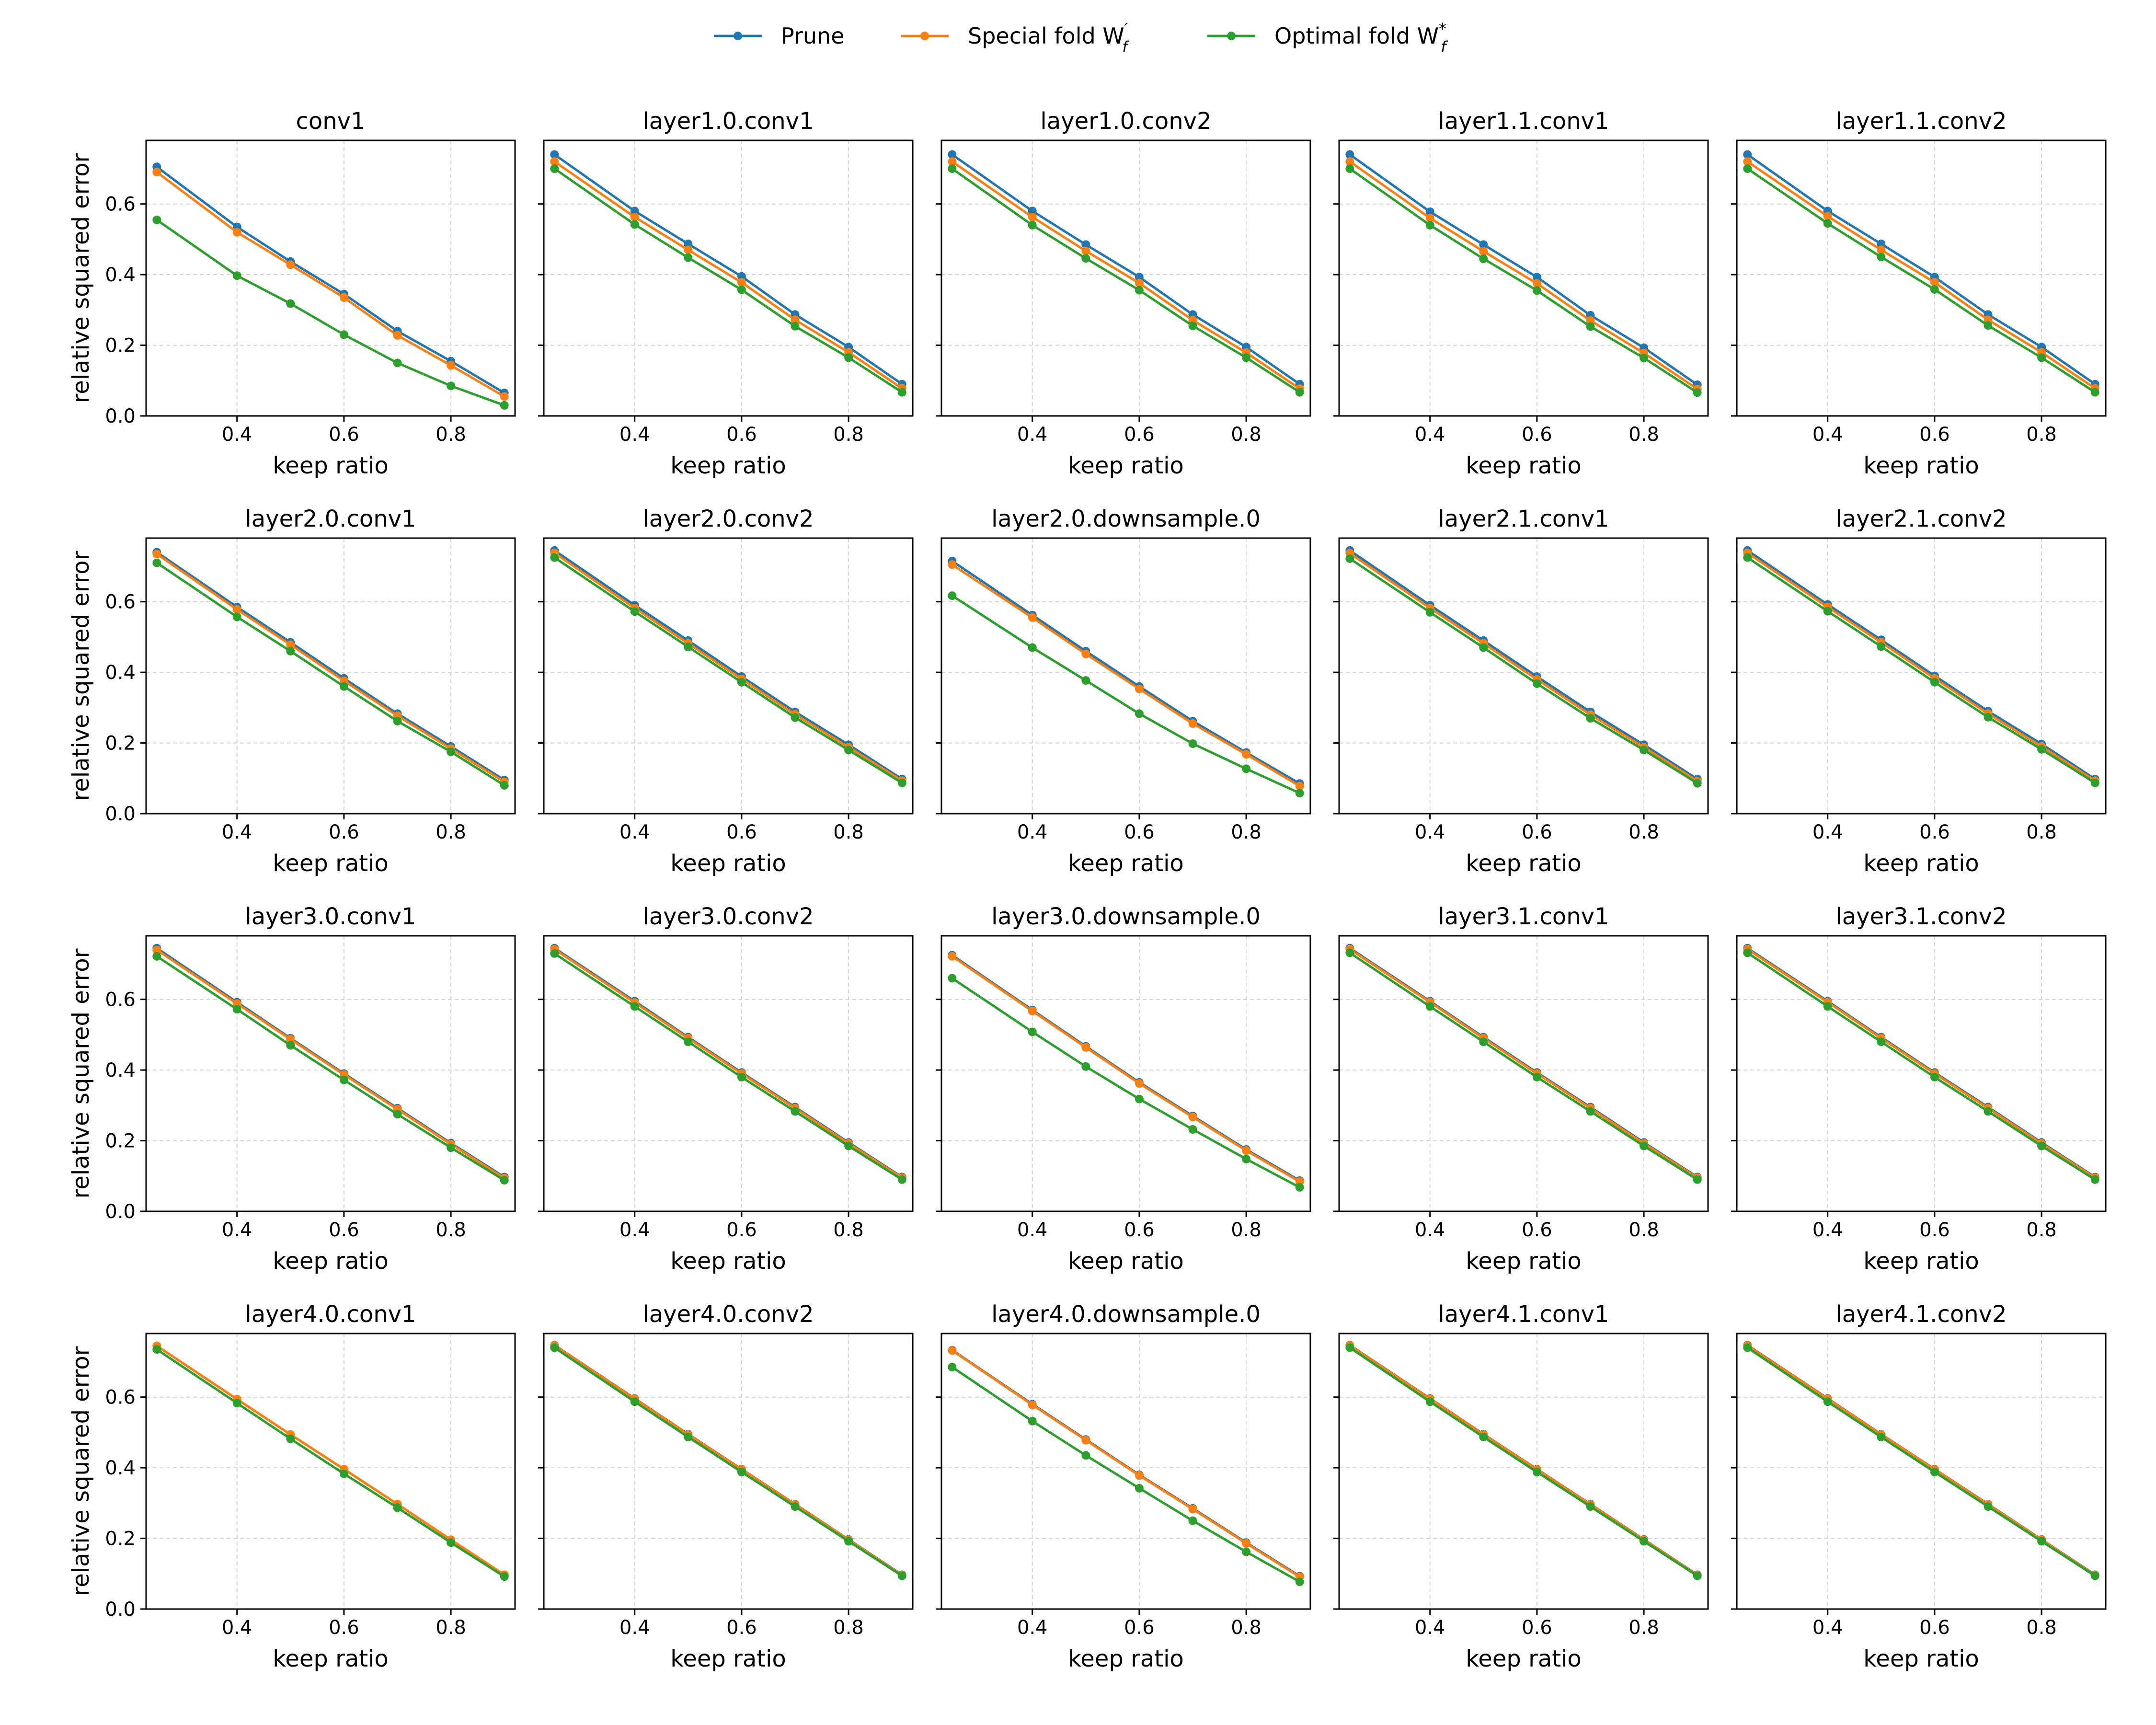 The height and width of the screenshot is (1725, 2156). Describe the element at coordinates (728, 1314) in the screenshot. I see `subplot-title: layer4.0.conv2` at that location.